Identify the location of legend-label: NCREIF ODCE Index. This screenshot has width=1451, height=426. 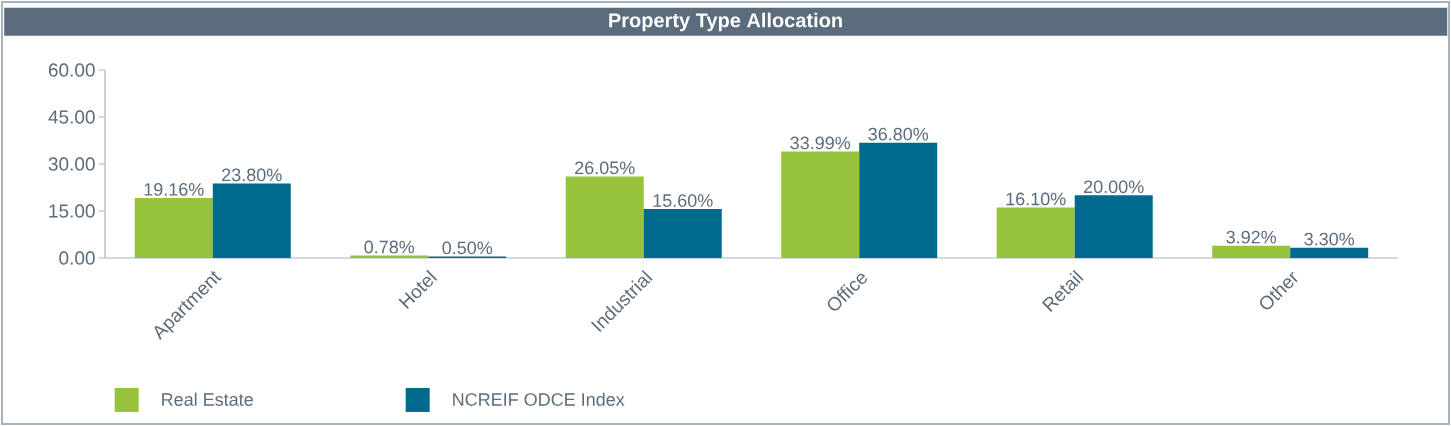
(539, 399).